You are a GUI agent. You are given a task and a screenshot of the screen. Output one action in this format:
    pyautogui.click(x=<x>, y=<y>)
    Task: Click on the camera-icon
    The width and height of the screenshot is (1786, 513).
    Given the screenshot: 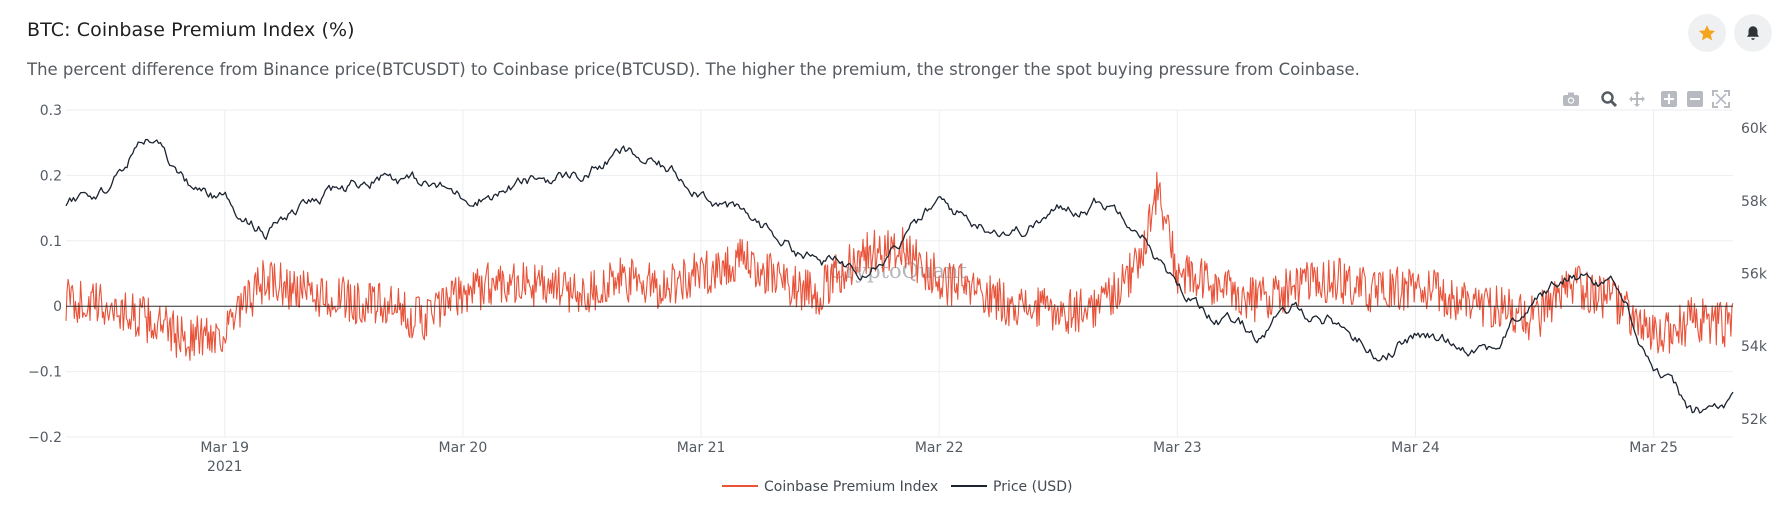 What is the action you would take?
    pyautogui.click(x=1571, y=99)
    